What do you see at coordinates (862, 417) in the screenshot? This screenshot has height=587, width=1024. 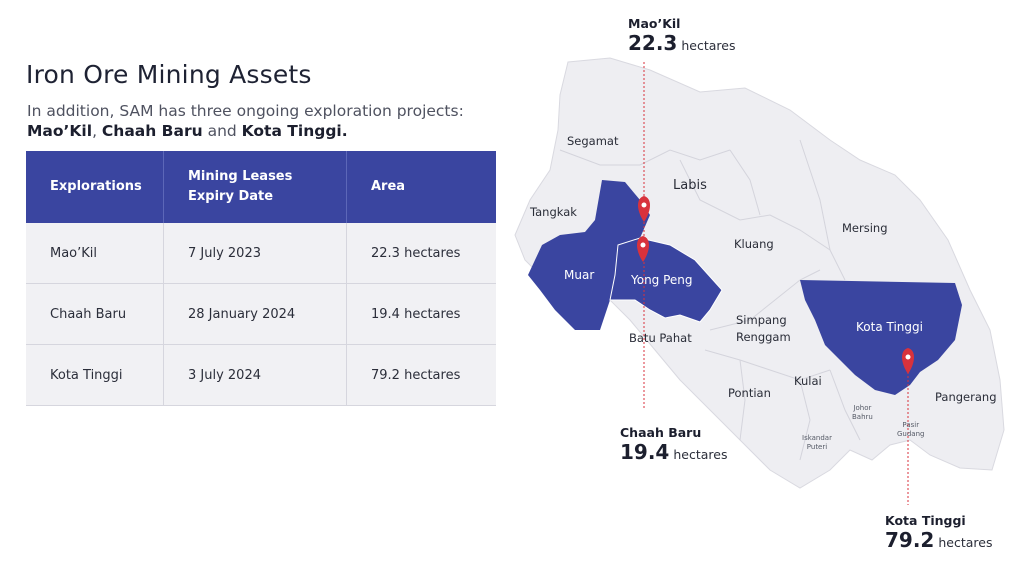 I see `label-bahru: Bahru` at bounding box center [862, 417].